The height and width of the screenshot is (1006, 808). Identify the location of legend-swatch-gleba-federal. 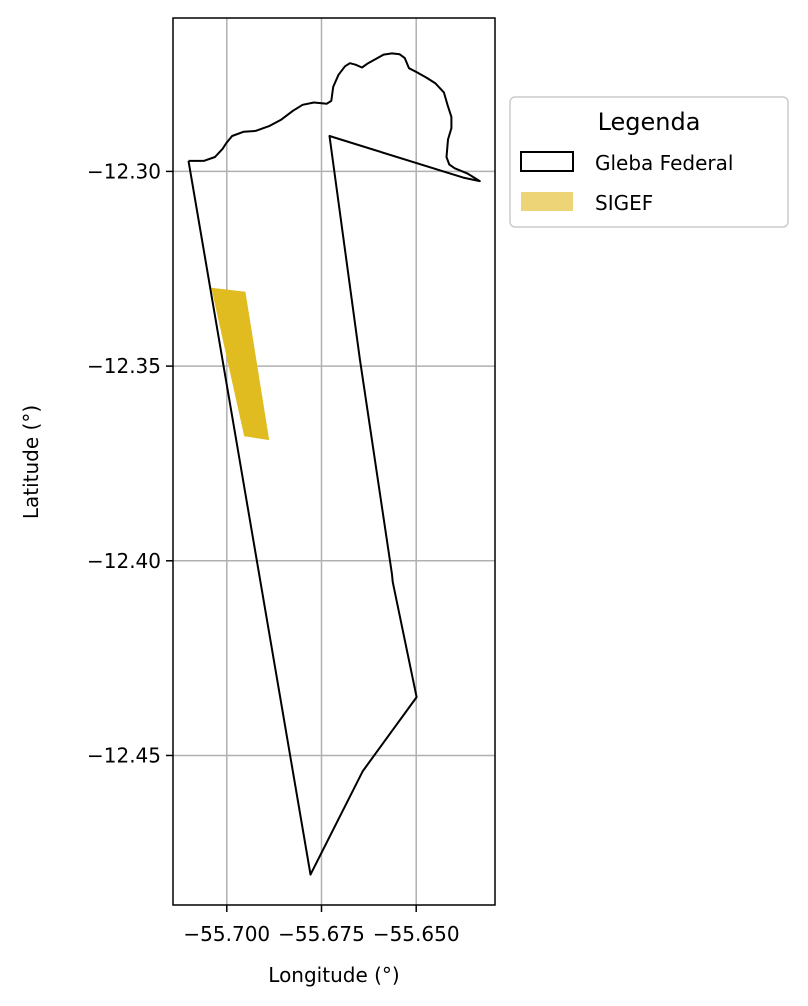
(547, 161).